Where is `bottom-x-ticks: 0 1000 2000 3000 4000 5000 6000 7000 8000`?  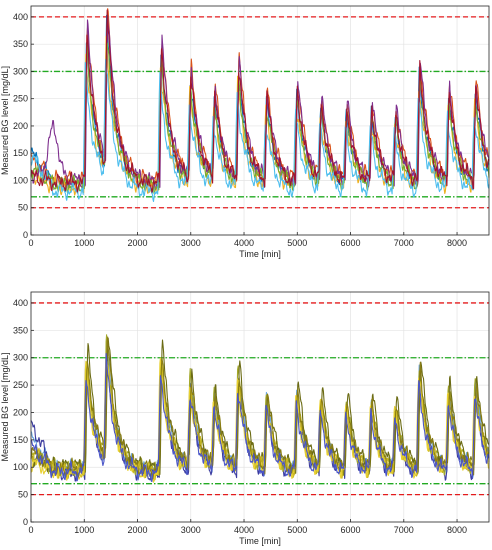
bottom-x-ticks: 0 1000 2000 3000 4000 5000 6000 7000 8000 is located at coordinates (247, 527).